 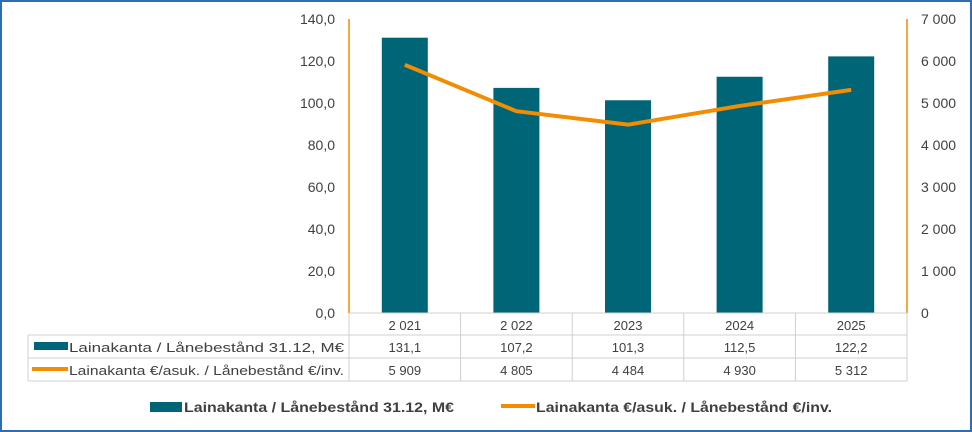 What do you see at coordinates (321, 145) in the screenshot?
I see `left-tick-label: 80,0` at bounding box center [321, 145].